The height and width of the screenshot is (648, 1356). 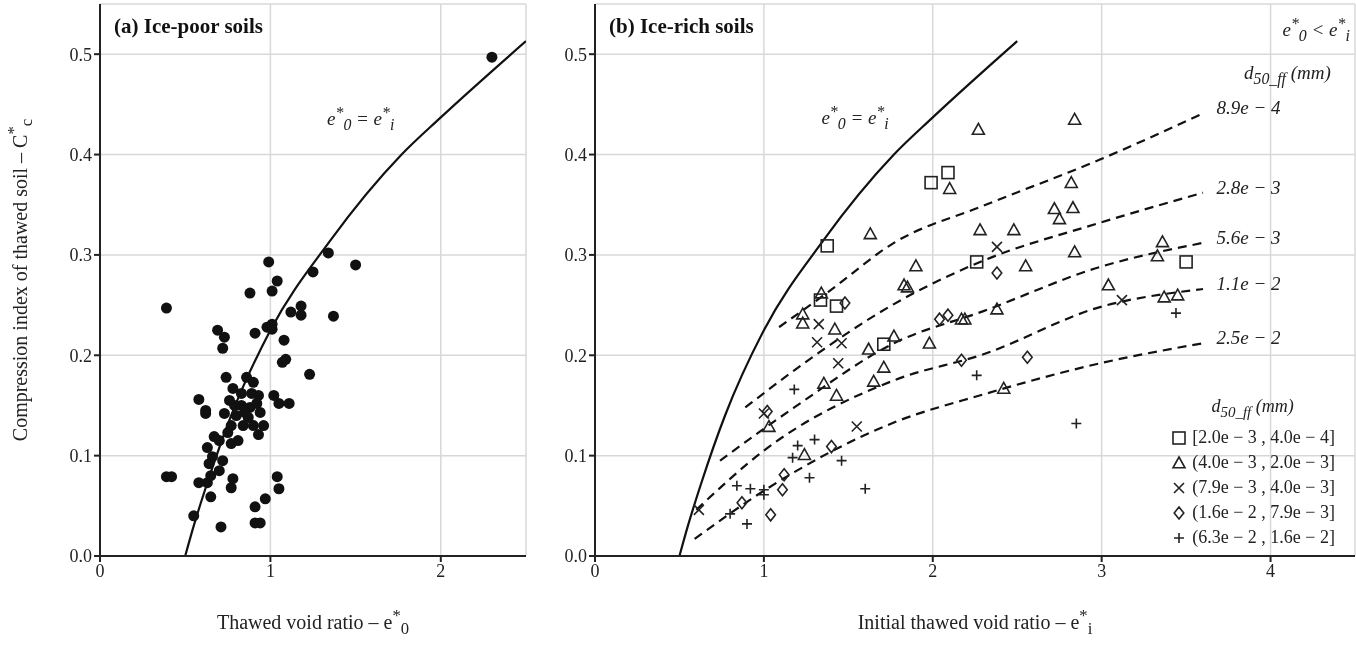 What do you see at coordinates (1263, 462) in the screenshot?
I see `legend-label: (4.0e − 3 , 2.0e − 3]` at bounding box center [1263, 462].